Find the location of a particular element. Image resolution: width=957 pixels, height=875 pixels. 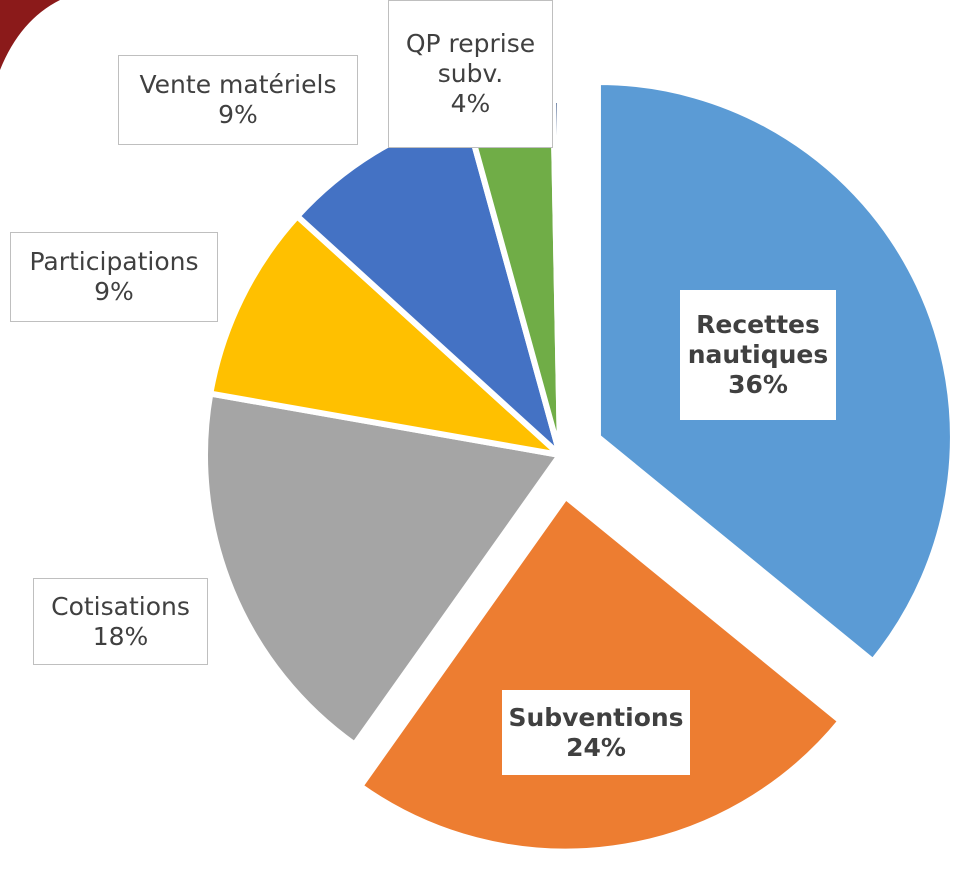

slice-label: QP reprise subv. 4% is located at coordinates (470, 74).